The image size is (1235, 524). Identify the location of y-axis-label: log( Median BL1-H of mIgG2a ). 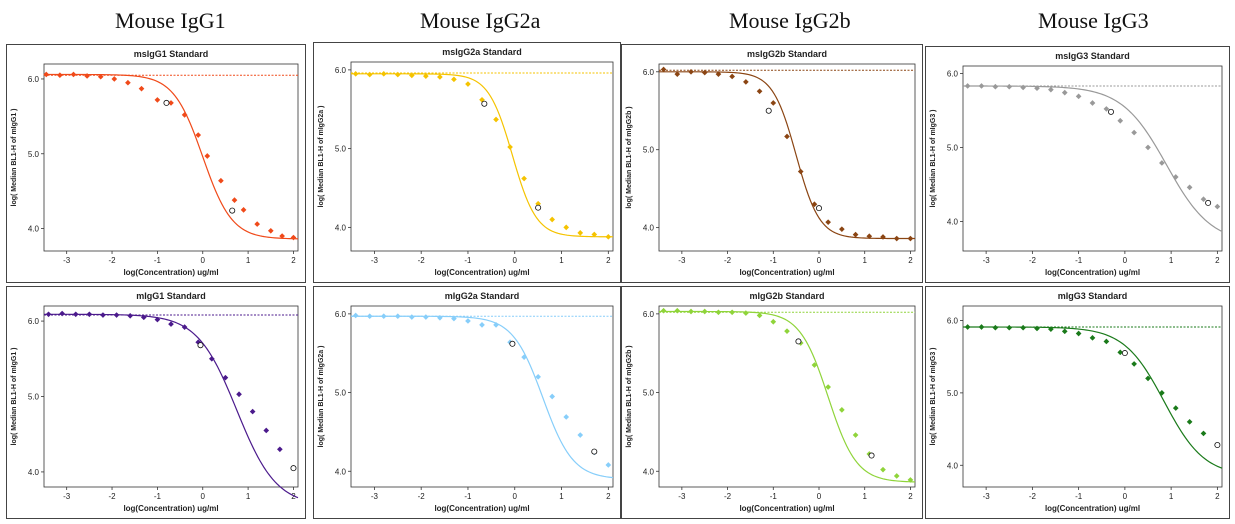
(321, 397).